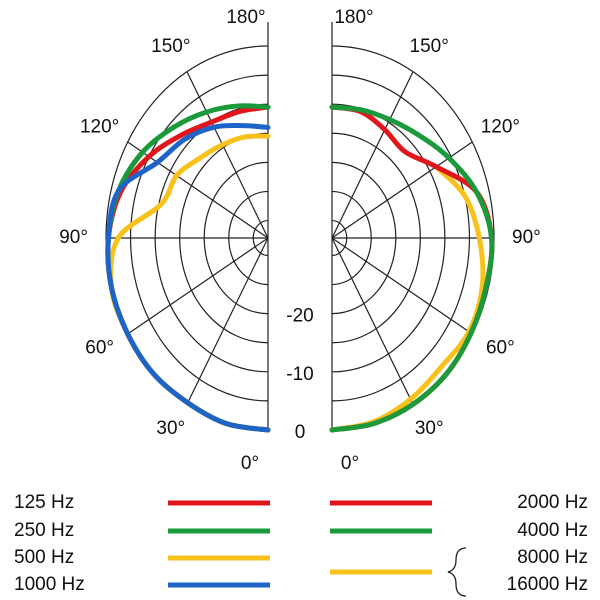 The width and height of the screenshot is (600, 600). Describe the element at coordinates (44, 530) in the screenshot. I see `legend-label: 250 Hz` at that location.